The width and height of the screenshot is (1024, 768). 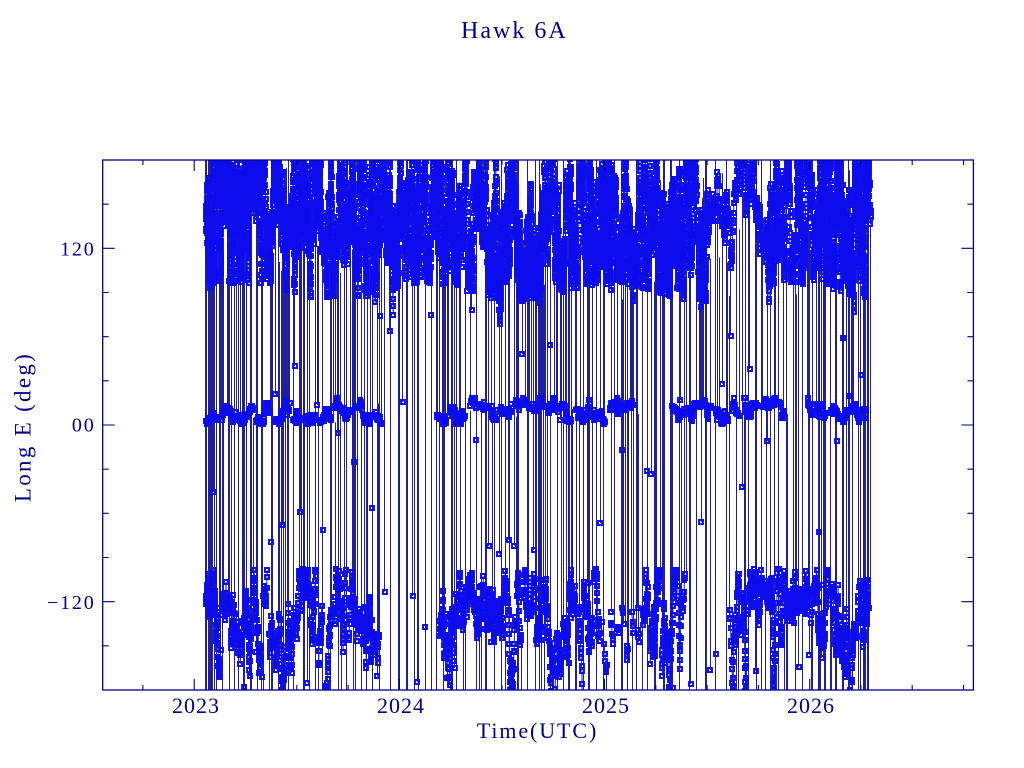 What do you see at coordinates (77, 250) in the screenshot?
I see `svg-text: 120` at bounding box center [77, 250].